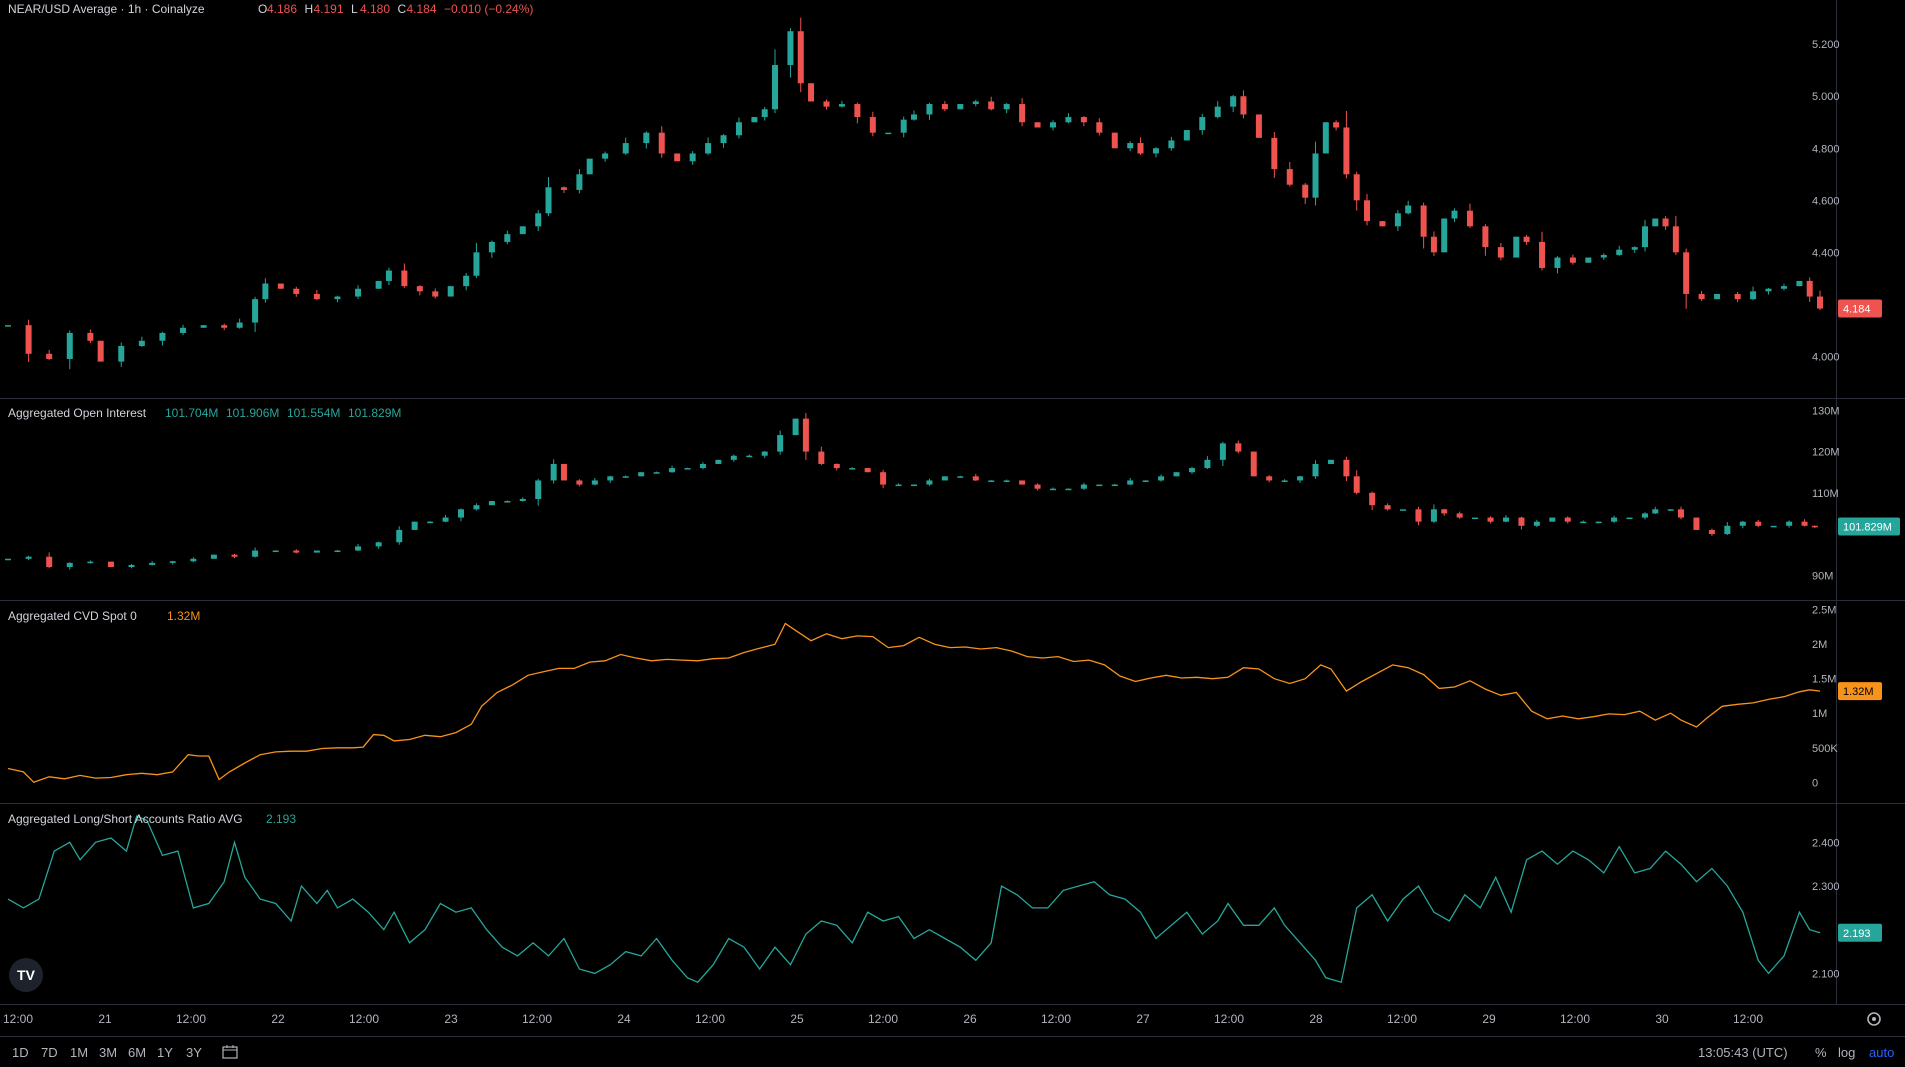 The width and height of the screenshot is (1905, 1067). I want to click on timeframe-3y: 3Y, so click(194, 1052).